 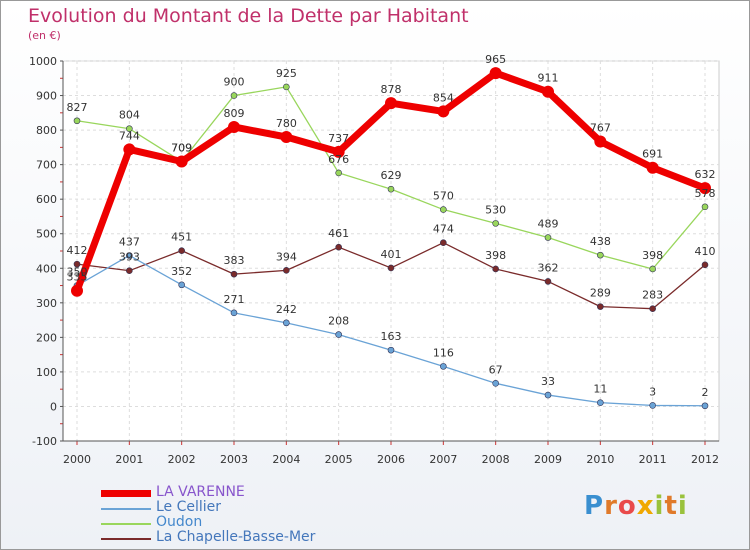 I want to click on data-label: 709, so click(x=181, y=148).